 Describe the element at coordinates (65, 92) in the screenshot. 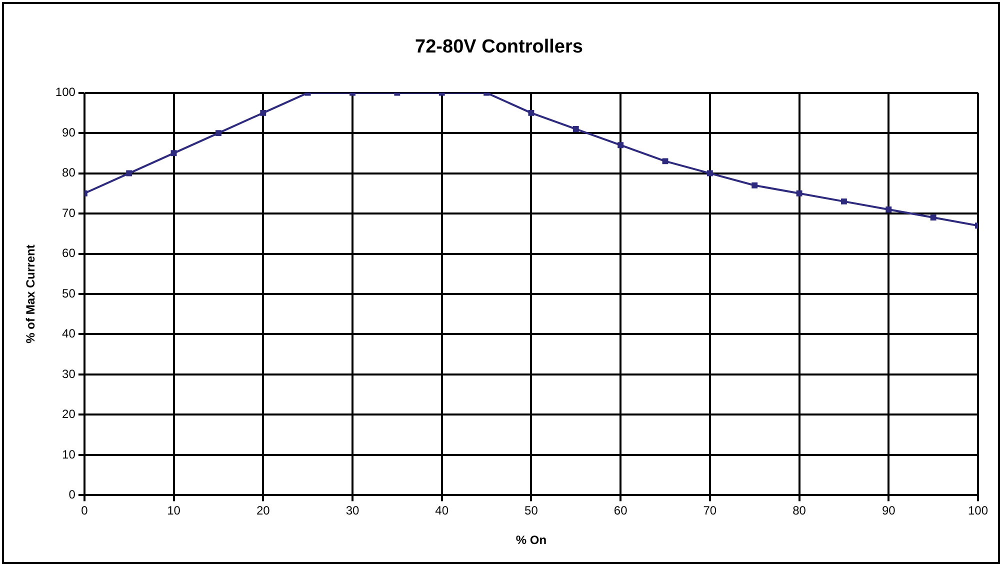

I see `y-tick-label: 100` at that location.